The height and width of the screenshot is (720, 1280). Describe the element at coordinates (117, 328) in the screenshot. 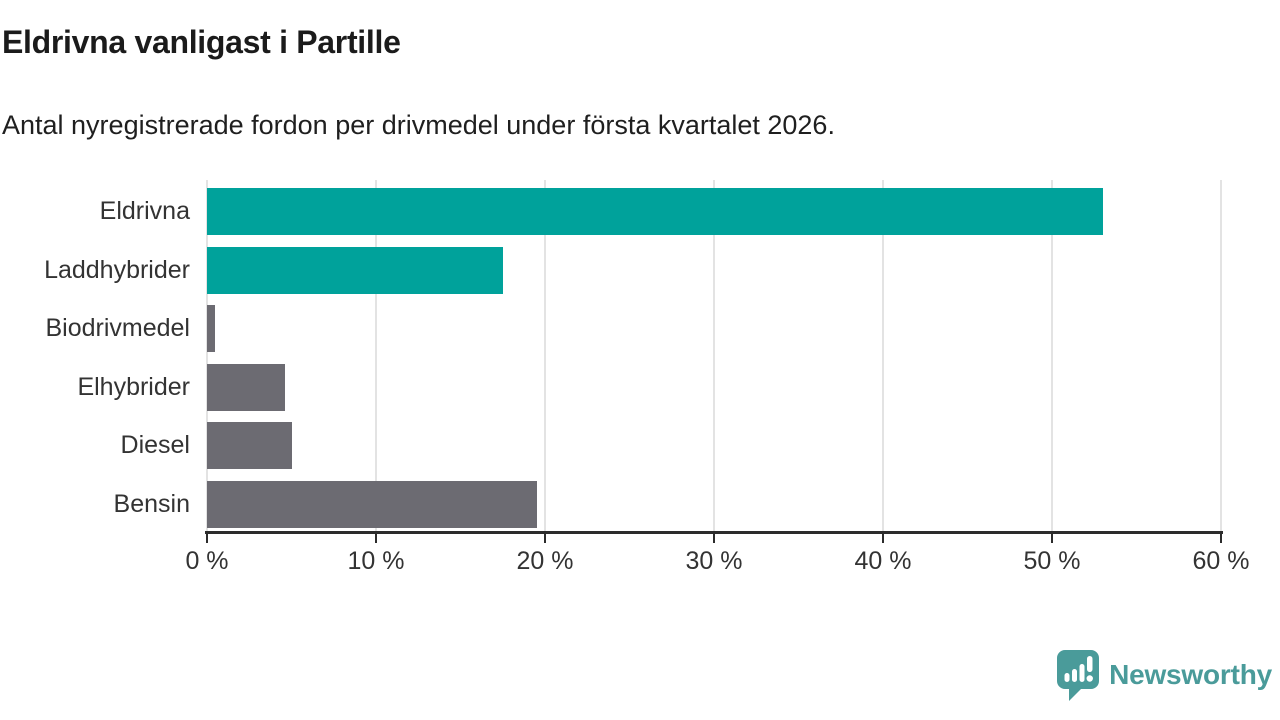

I see `category-label: Biodrivmedel` at that location.